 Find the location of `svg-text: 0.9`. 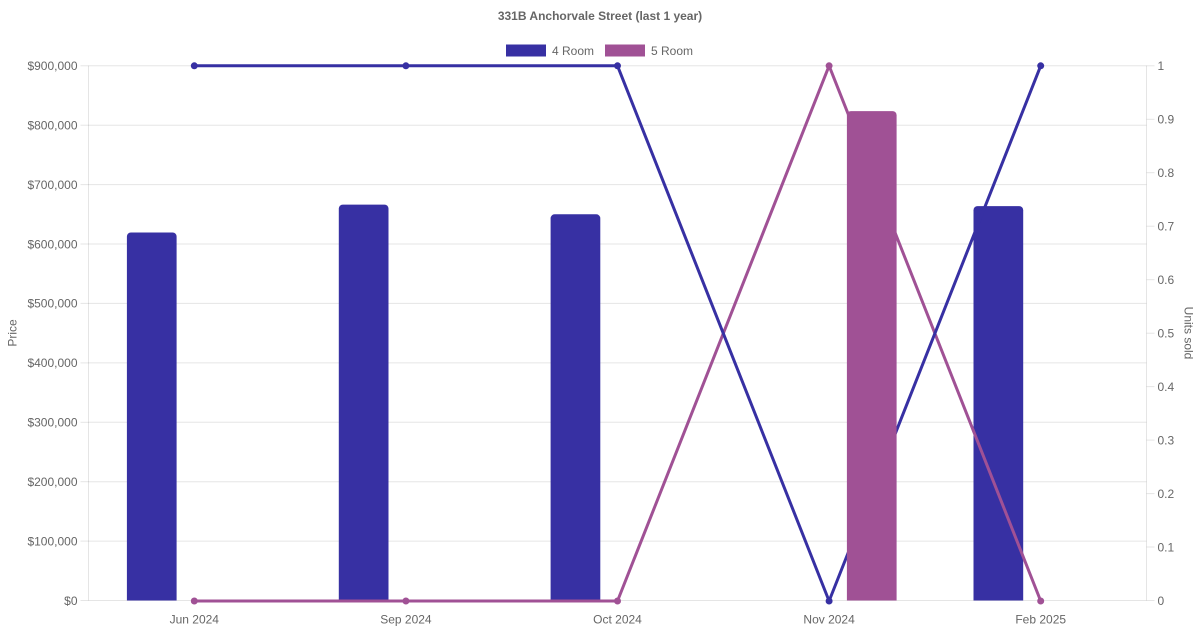

svg-text: 0.9 is located at coordinates (1166, 120).